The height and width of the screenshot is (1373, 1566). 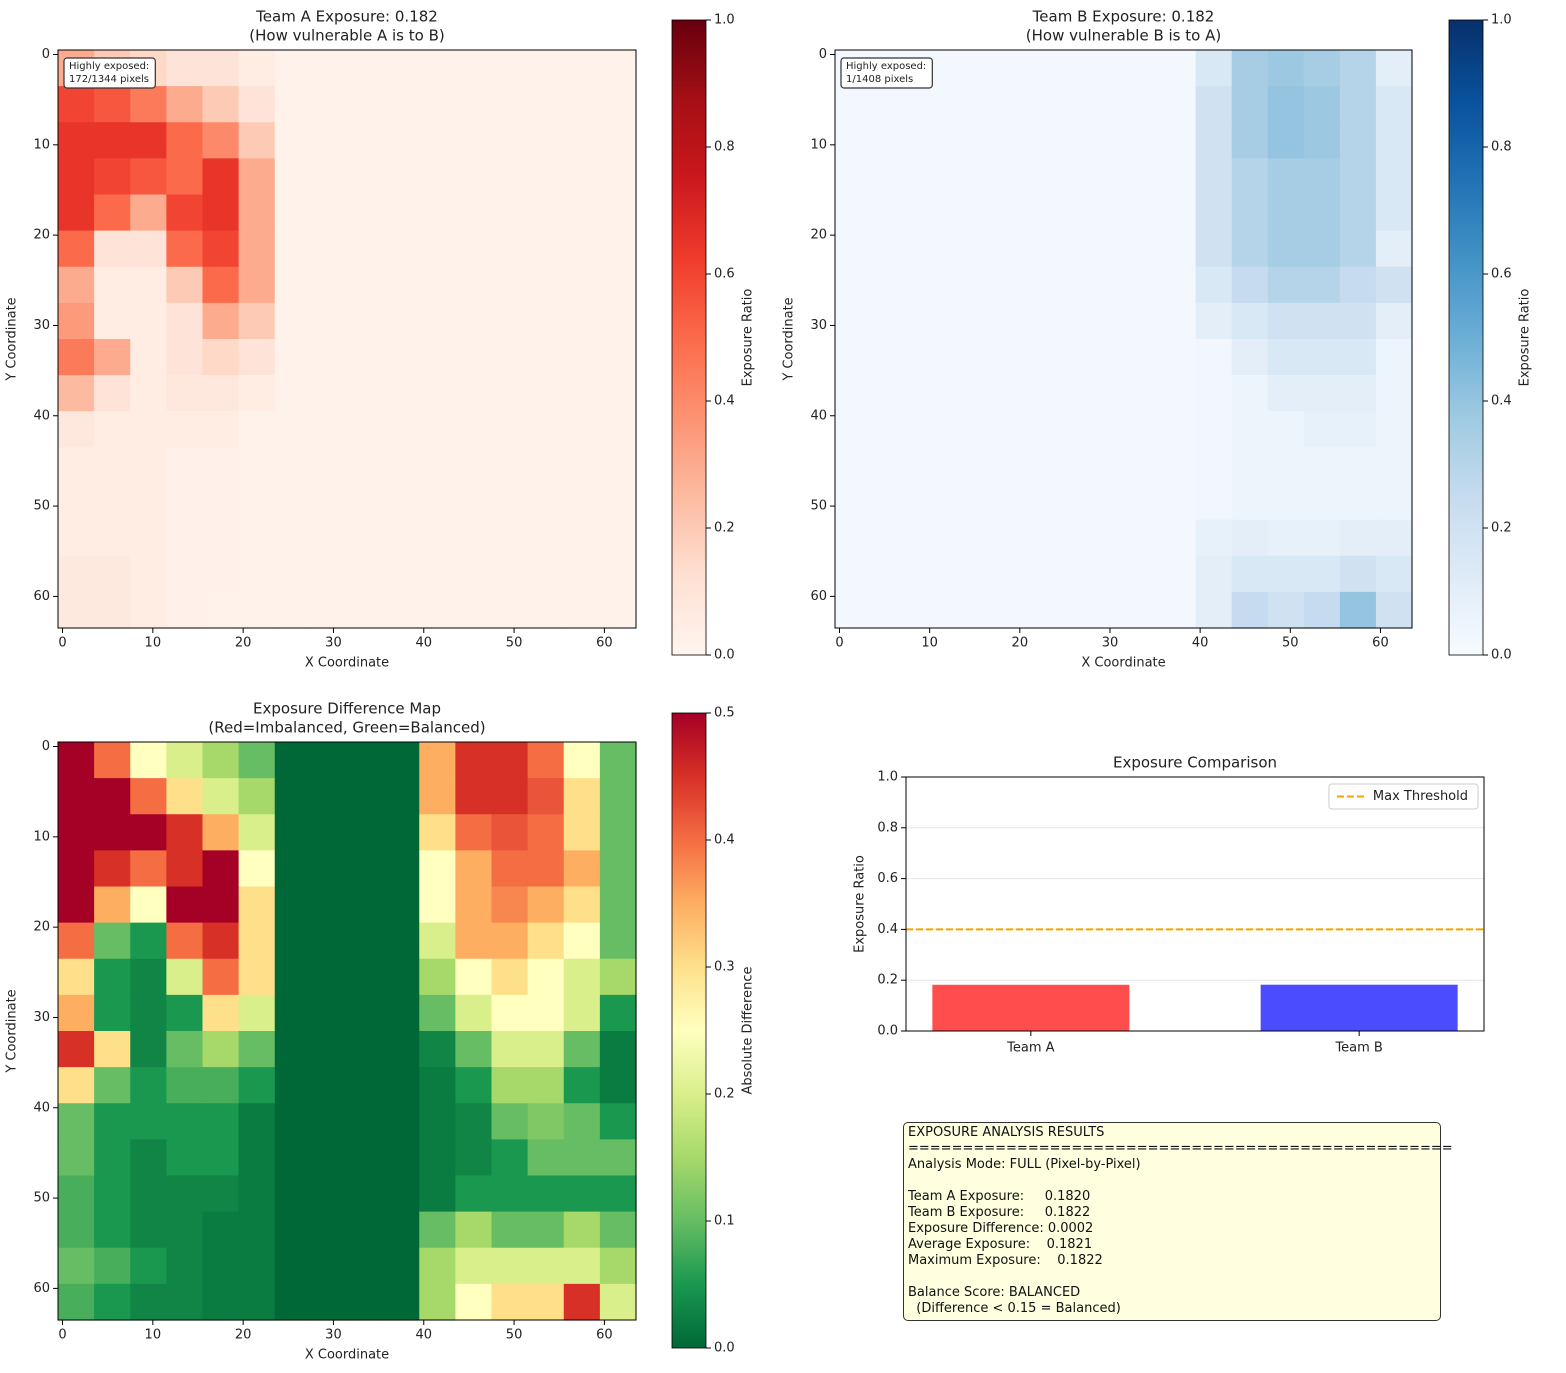 I want to click on x-tick-label: Team B, so click(x=1358, y=1048).